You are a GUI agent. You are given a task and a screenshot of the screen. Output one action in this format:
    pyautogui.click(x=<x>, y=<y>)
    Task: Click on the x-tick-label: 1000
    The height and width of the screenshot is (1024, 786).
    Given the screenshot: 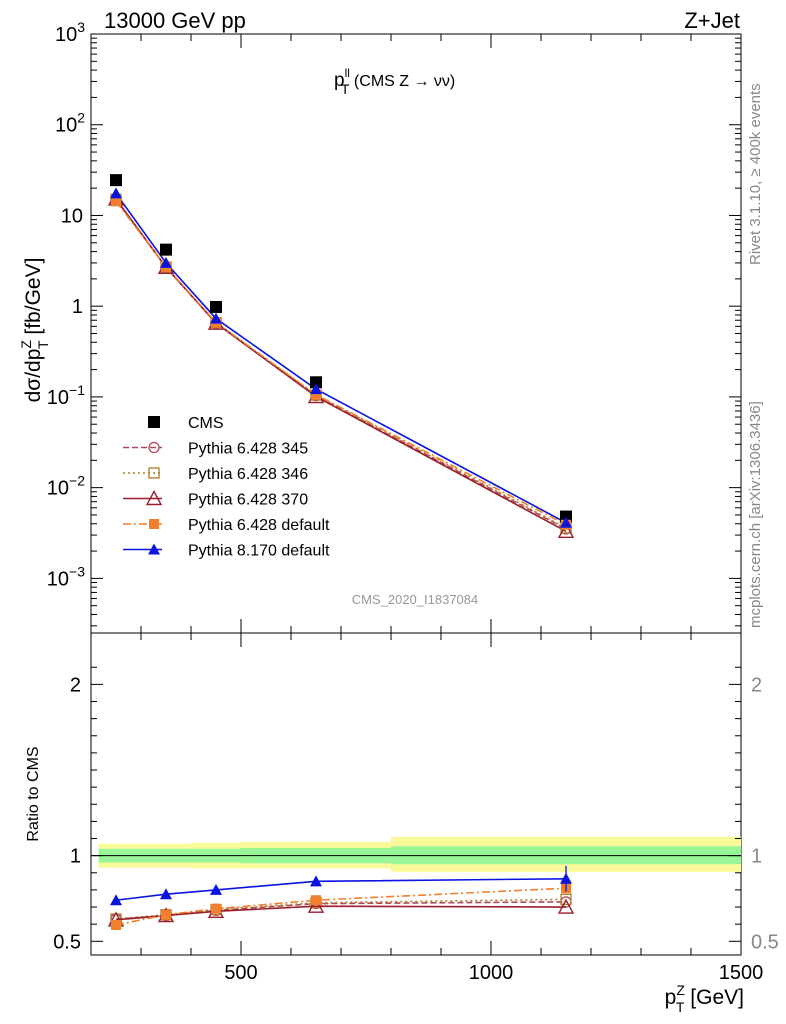 What is the action you would take?
    pyautogui.click(x=491, y=973)
    